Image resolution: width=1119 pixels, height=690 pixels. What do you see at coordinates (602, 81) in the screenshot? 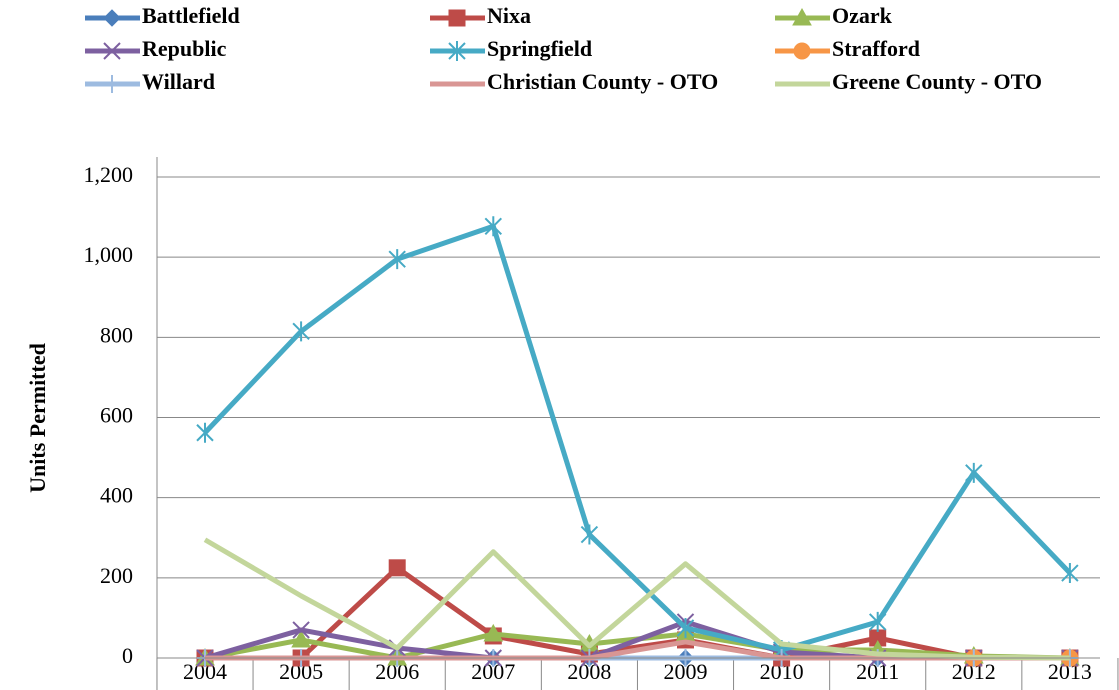
I see `legend-label: Christian County - OTO` at bounding box center [602, 81].